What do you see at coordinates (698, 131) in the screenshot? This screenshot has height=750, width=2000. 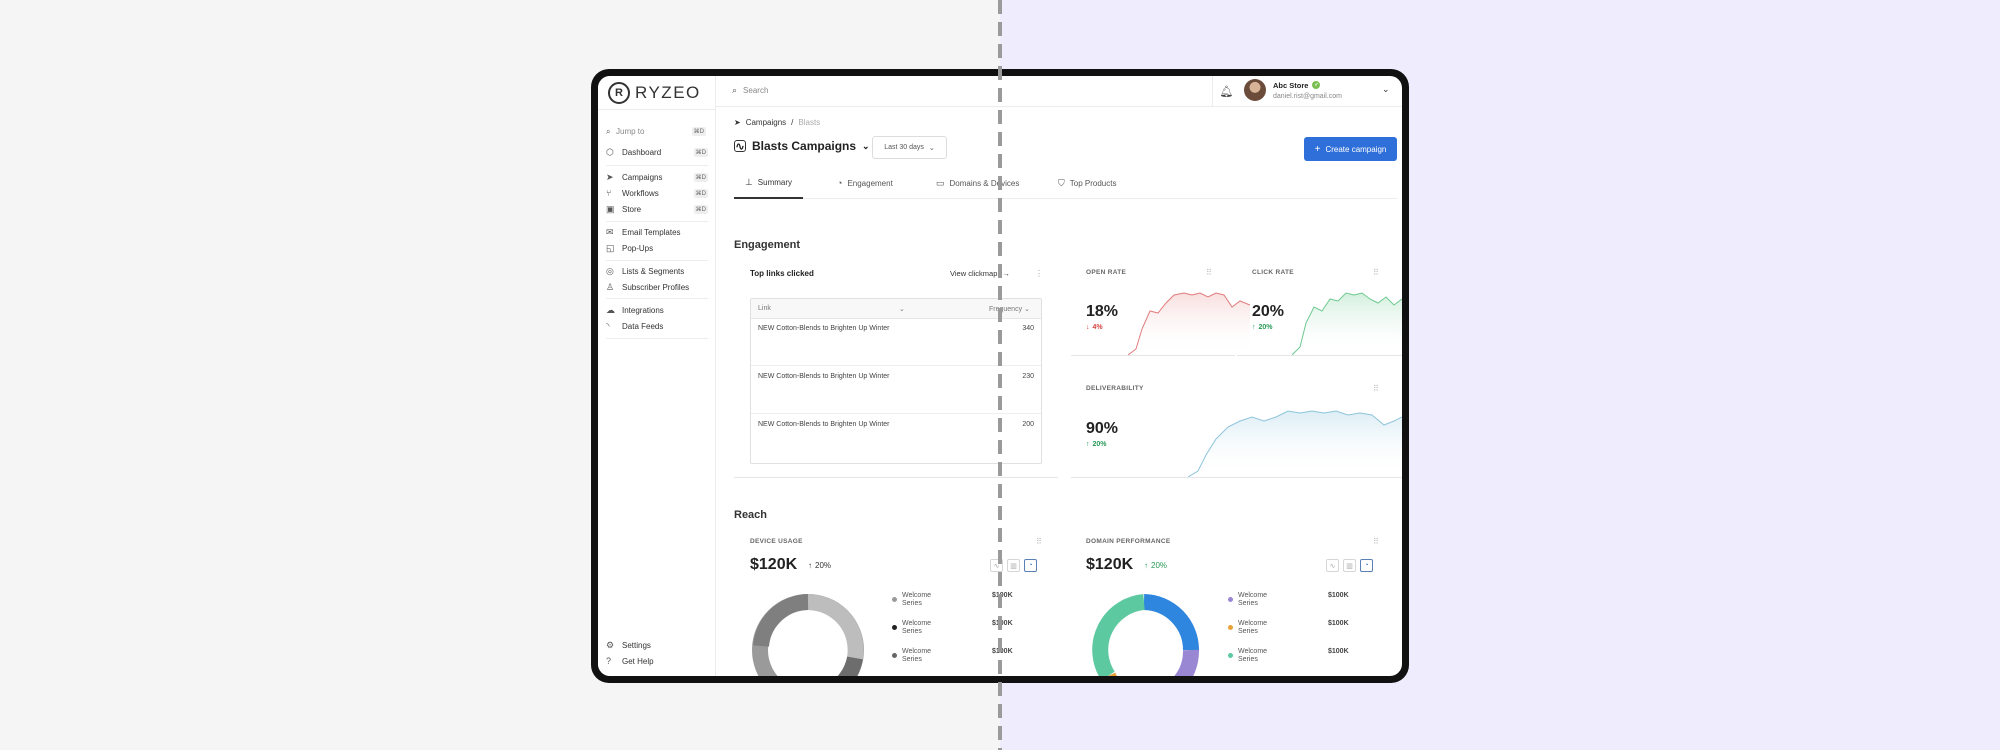 I see `jump-shortcut: ⌘D` at bounding box center [698, 131].